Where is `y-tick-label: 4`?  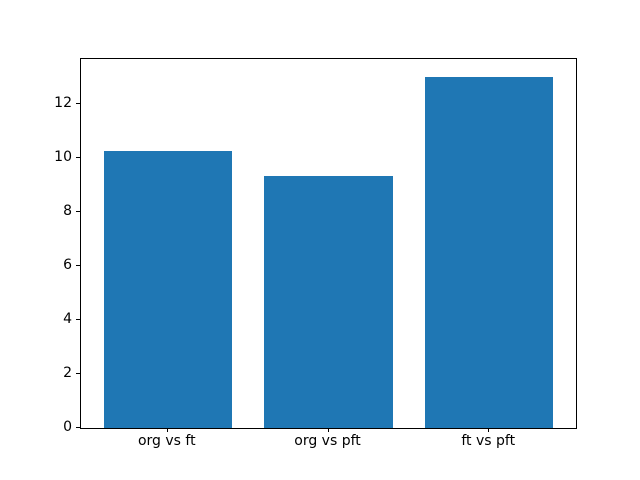
y-tick-label: 4 is located at coordinates (67, 318).